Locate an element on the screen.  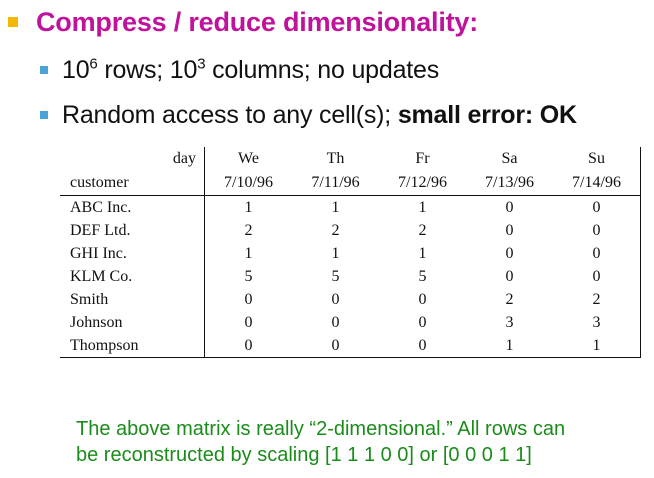
sub-bullet-text: 106 rows; 103 columns; no updates is located at coordinates (250, 70).